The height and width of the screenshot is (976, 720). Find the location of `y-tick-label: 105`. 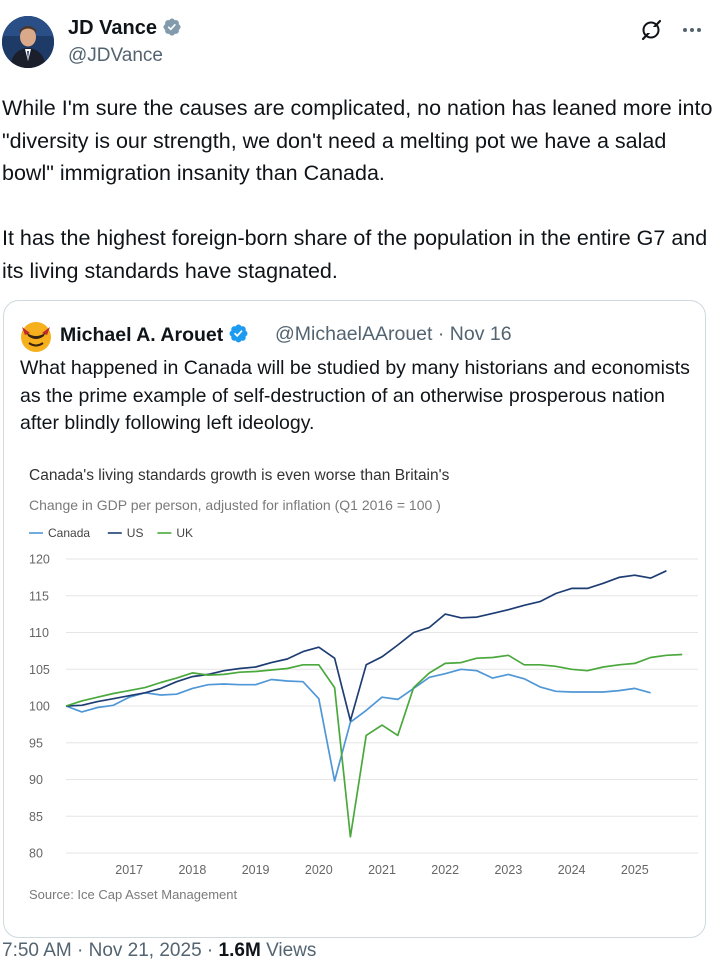

y-tick-label: 105 is located at coordinates (39, 670).